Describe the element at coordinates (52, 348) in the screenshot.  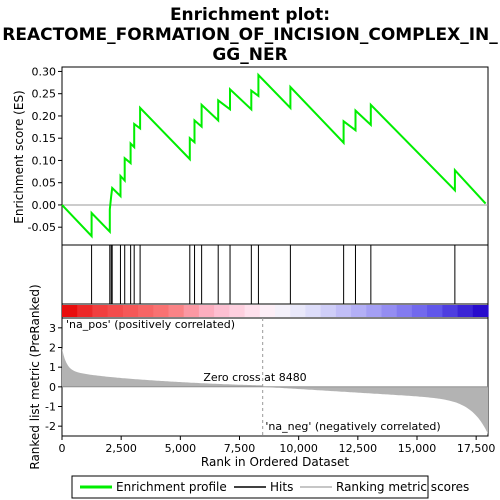
I see `metric-tick-label: 2` at that location.